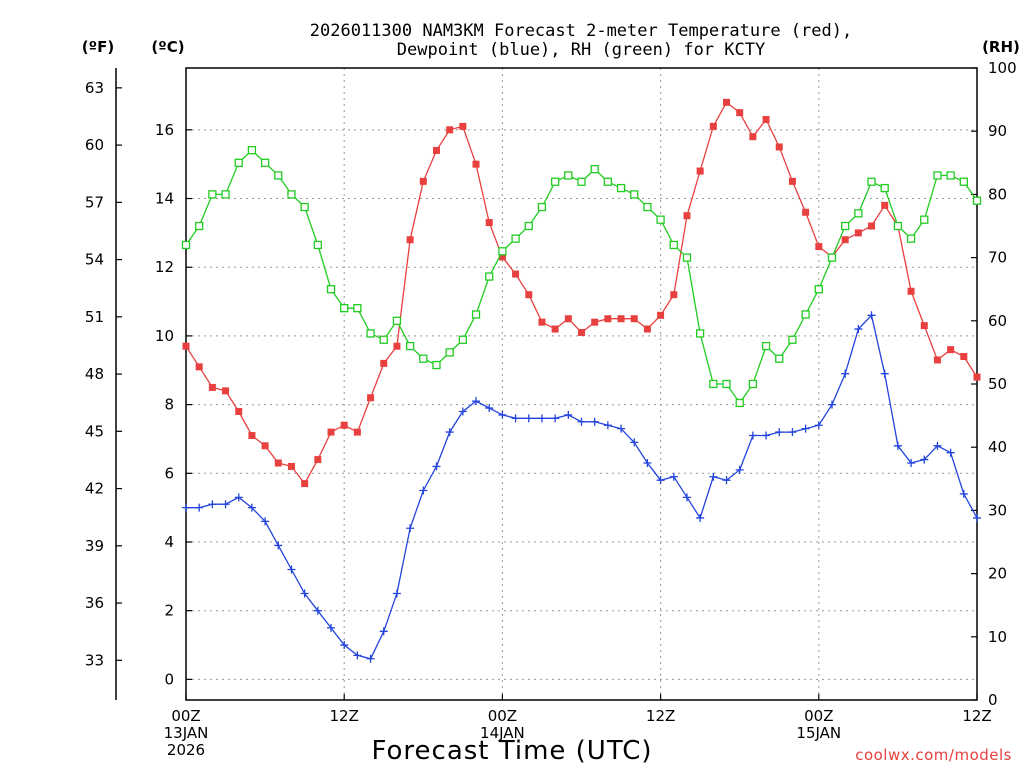 The width and height of the screenshot is (1024, 768). What do you see at coordinates (94, 603) in the screenshot?
I see `fahrenheit-tick-label: 36` at bounding box center [94, 603].